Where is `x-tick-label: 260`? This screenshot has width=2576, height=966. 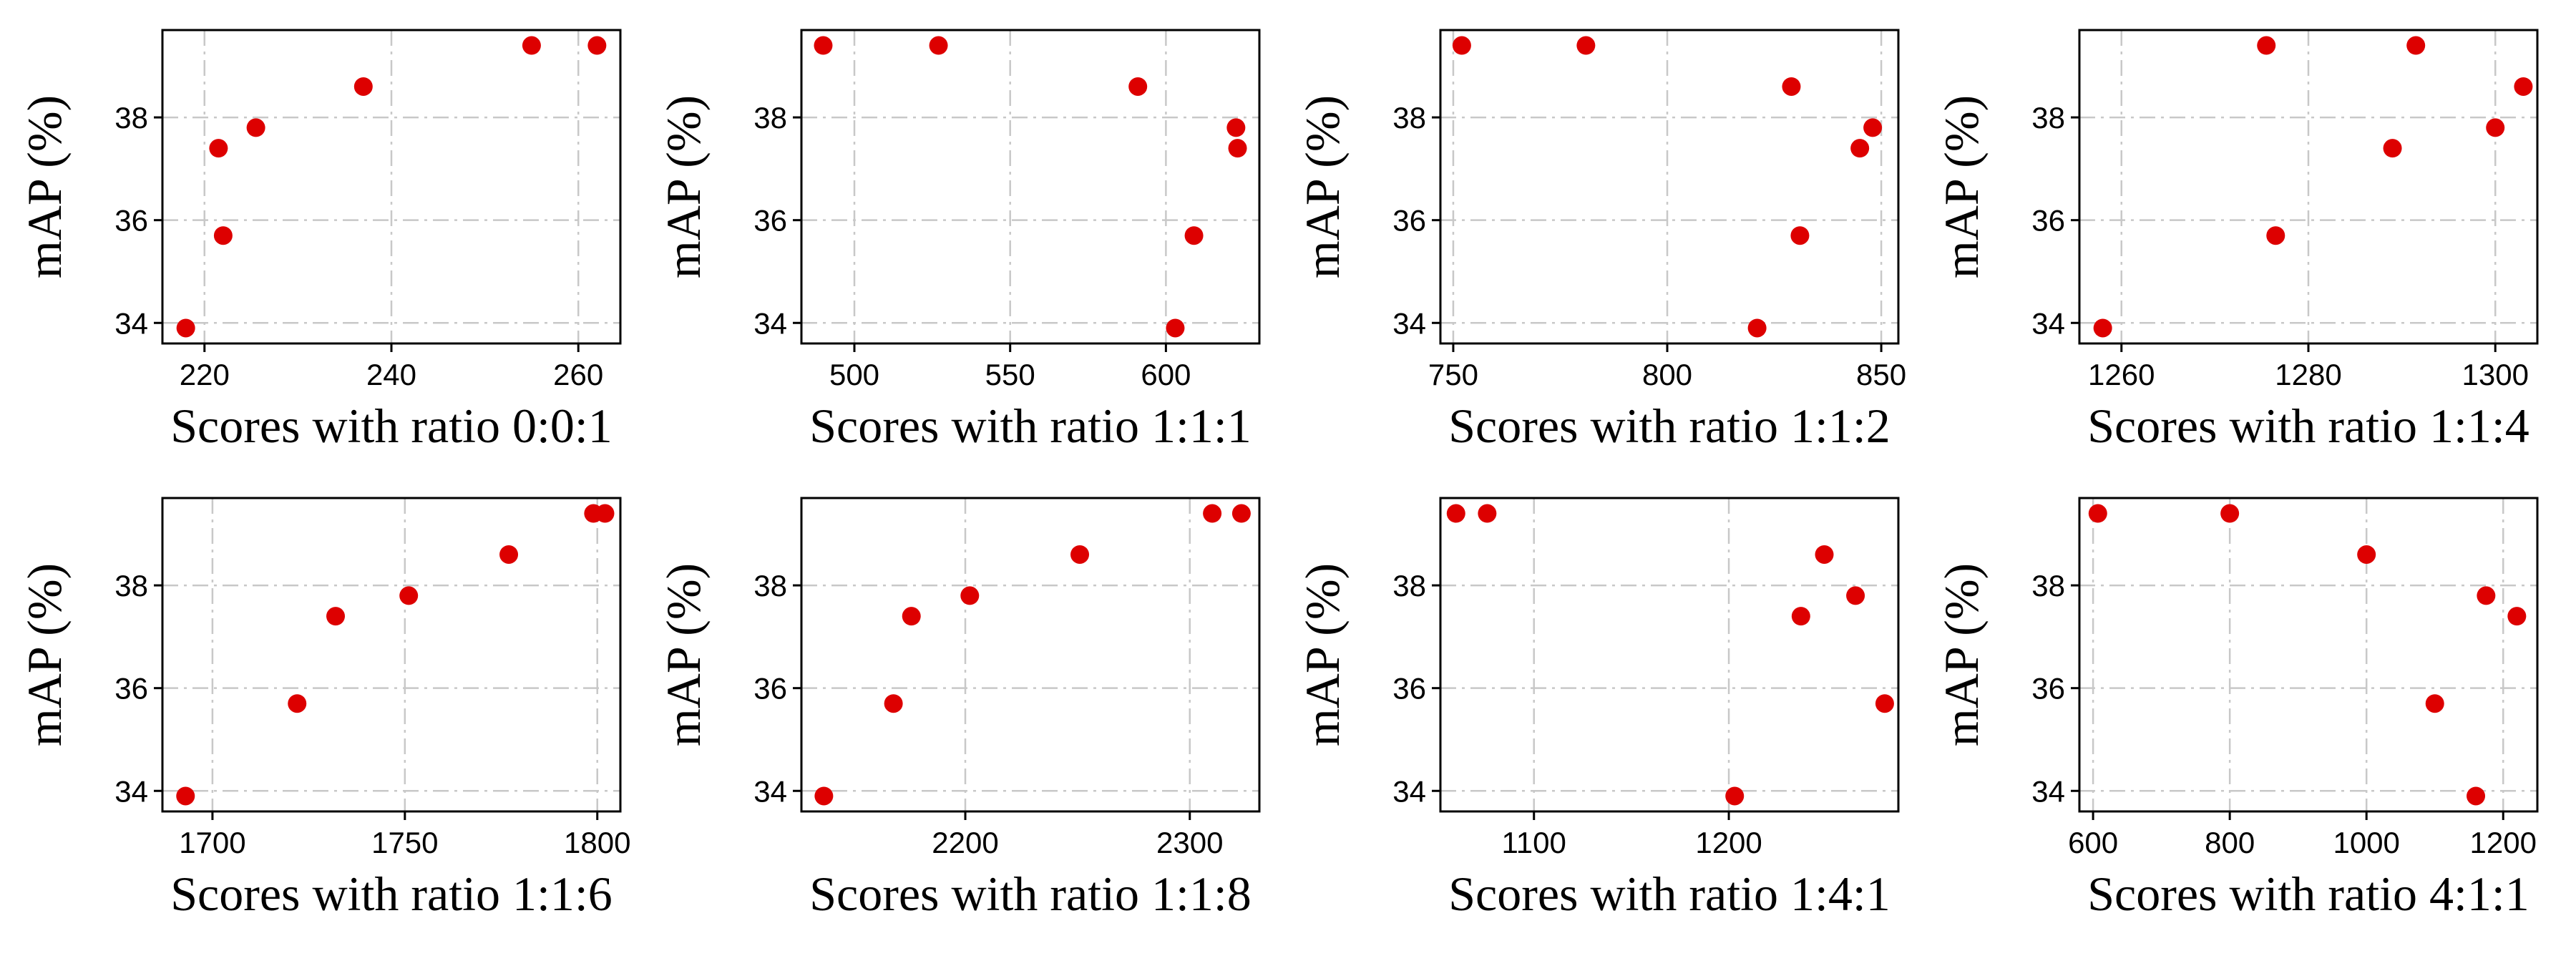
x-tick-label: 260 is located at coordinates (578, 374).